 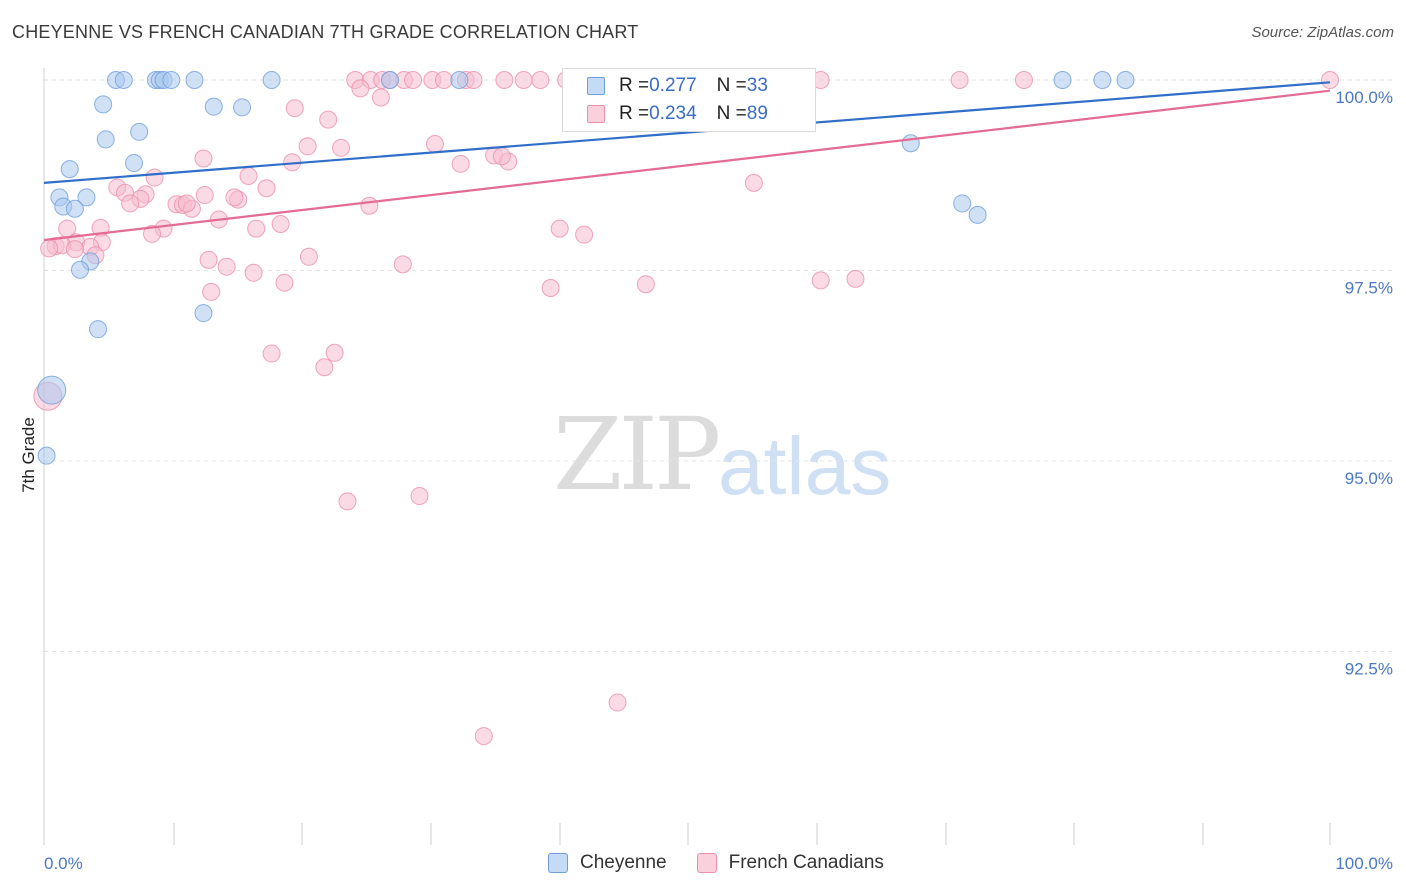 I want to click on stats-legend: R = 0.277 N = 33 R = 0.234 N = 89, so click(x=689, y=100).